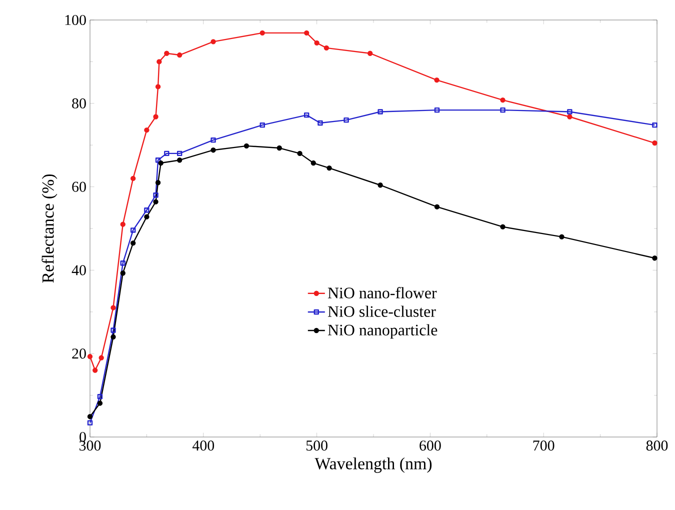 This screenshot has height=510, width=675. Describe the element at coordinates (79, 353) in the screenshot. I see `y-tick-label: 20` at that location.